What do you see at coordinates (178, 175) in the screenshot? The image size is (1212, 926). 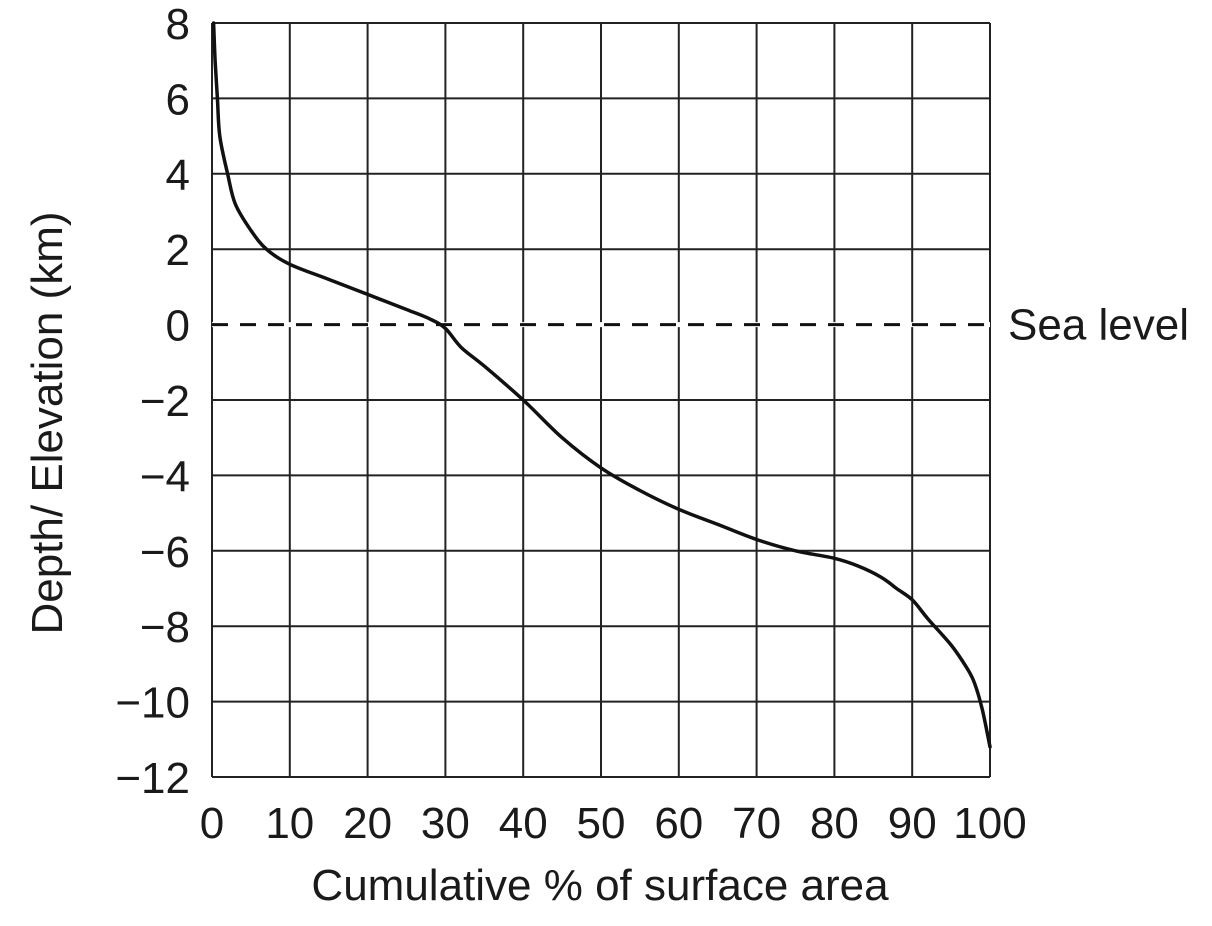 I see `y-tick-label: 4` at bounding box center [178, 175].